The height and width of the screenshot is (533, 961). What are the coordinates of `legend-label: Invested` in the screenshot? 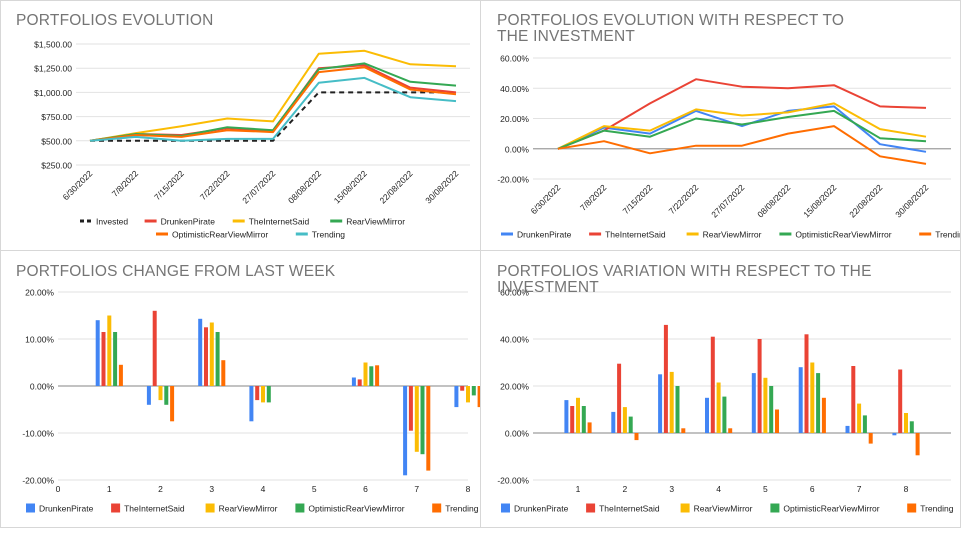 It's located at (112, 222).